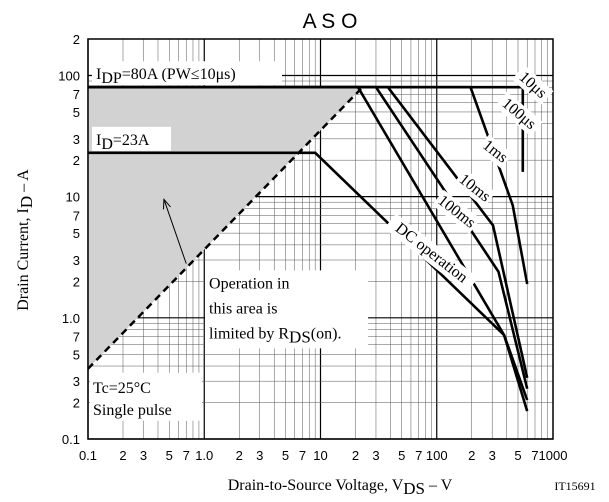 The width and height of the screenshot is (609, 502). What do you see at coordinates (23, 259) in the screenshot?
I see `y-axis-label-main: Drain Current, I` at bounding box center [23, 259].